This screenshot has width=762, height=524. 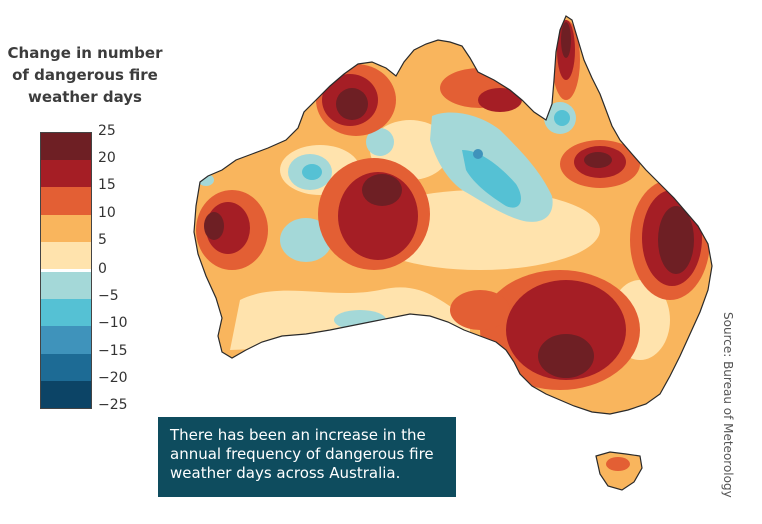 What do you see at coordinates (85, 97) in the screenshot?
I see `legend-title-line-3: weather days` at bounding box center [85, 97].